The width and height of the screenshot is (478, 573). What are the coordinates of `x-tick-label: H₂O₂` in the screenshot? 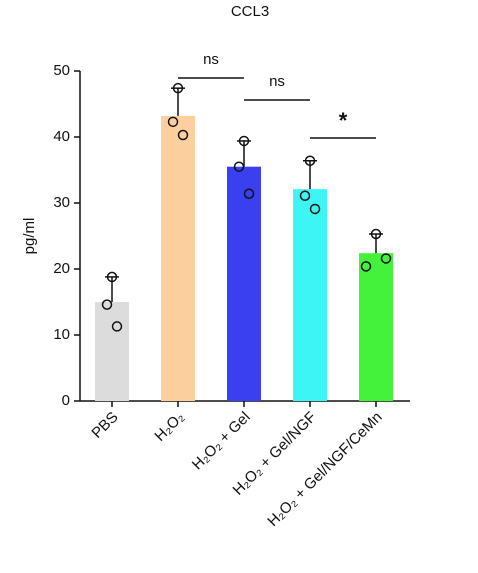 It's located at (169, 426).